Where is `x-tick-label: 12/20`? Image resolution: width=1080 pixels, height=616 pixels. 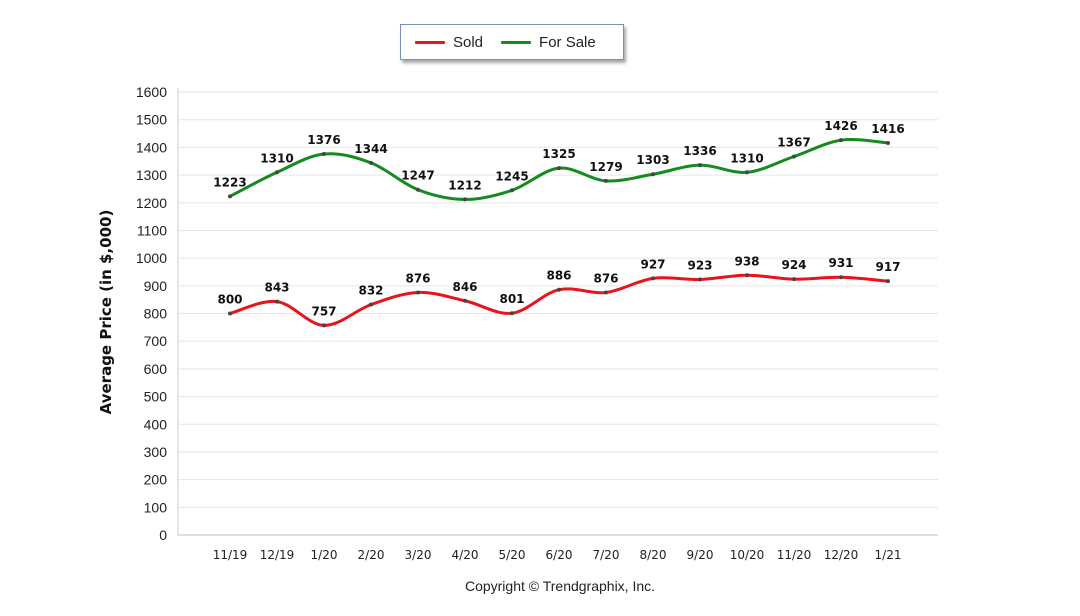
x-tick-label: 12/20 is located at coordinates (841, 555).